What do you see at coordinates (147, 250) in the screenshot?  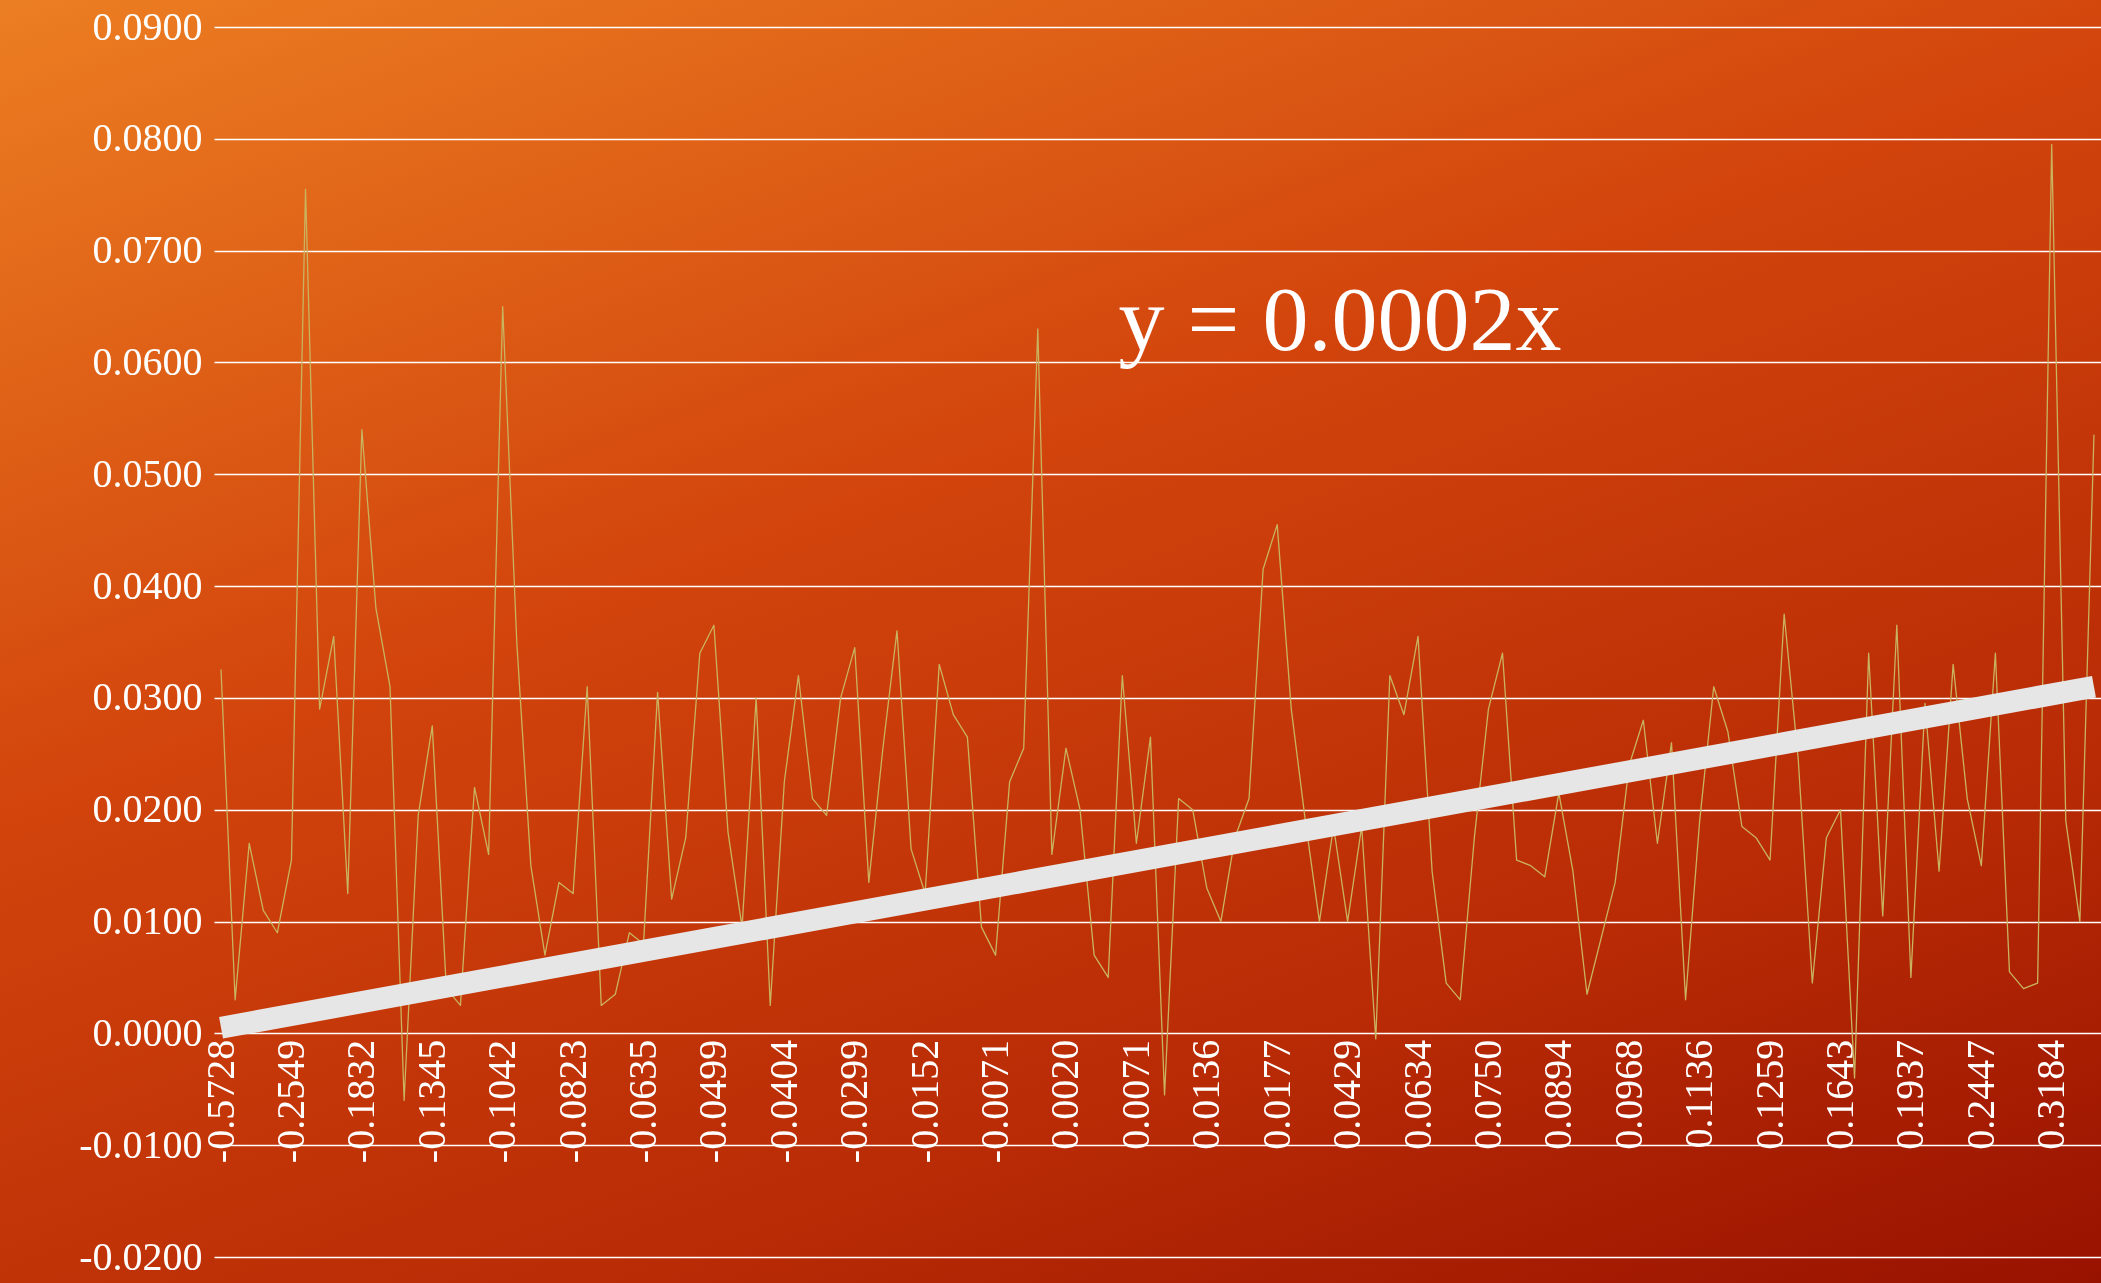 I see `y-tick-label: 0.0700` at bounding box center [147, 250].